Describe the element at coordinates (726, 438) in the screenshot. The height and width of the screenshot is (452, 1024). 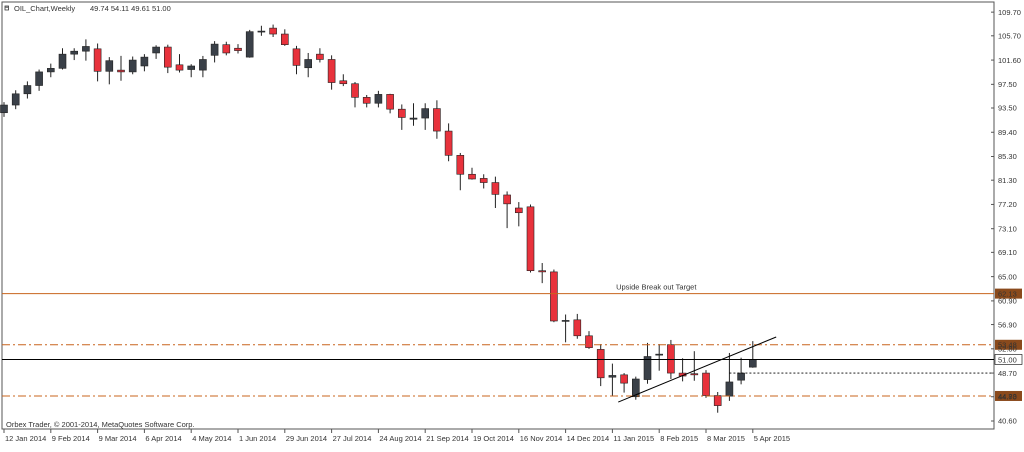
I see `x-tick-label: 8 Mar 2015` at that location.